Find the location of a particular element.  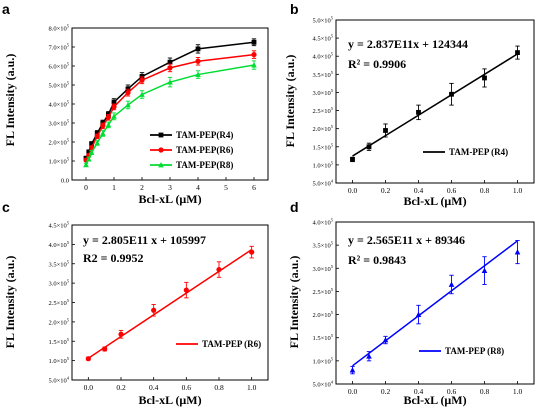

panel-letter-c: c is located at coordinates (6, 207).